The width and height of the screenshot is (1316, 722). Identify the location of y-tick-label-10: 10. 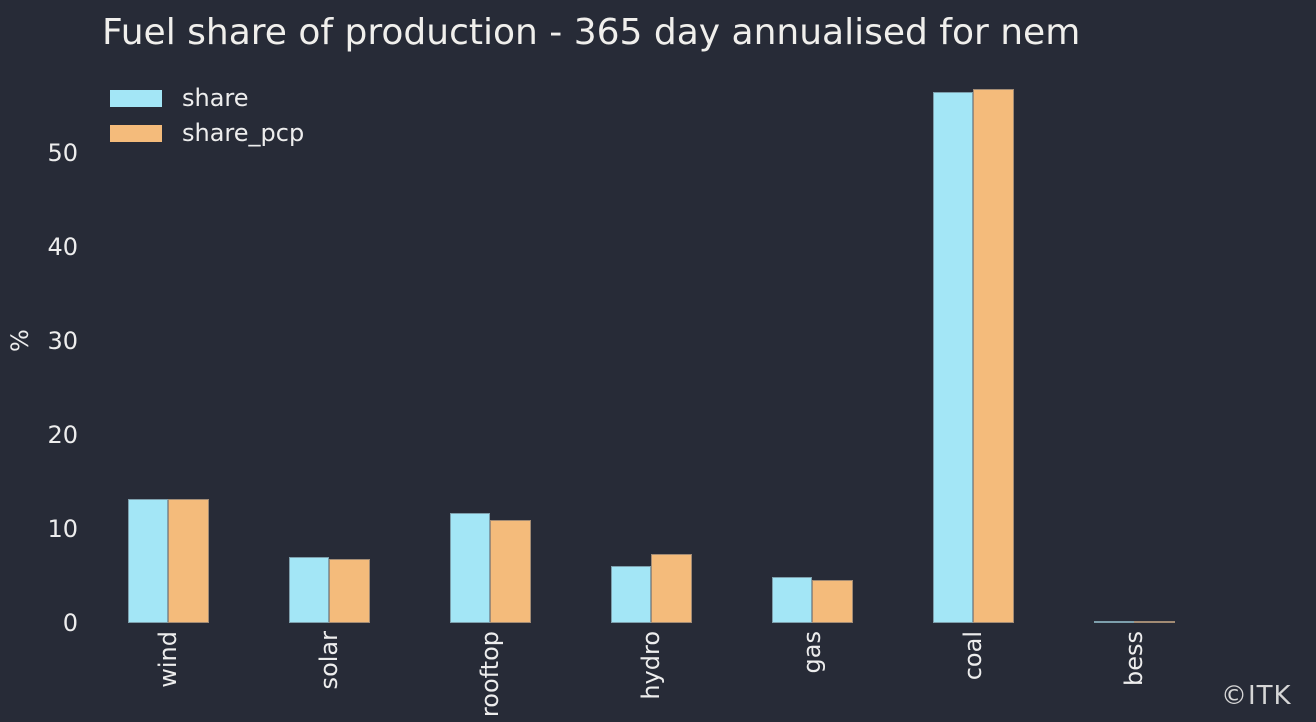
(62, 528).